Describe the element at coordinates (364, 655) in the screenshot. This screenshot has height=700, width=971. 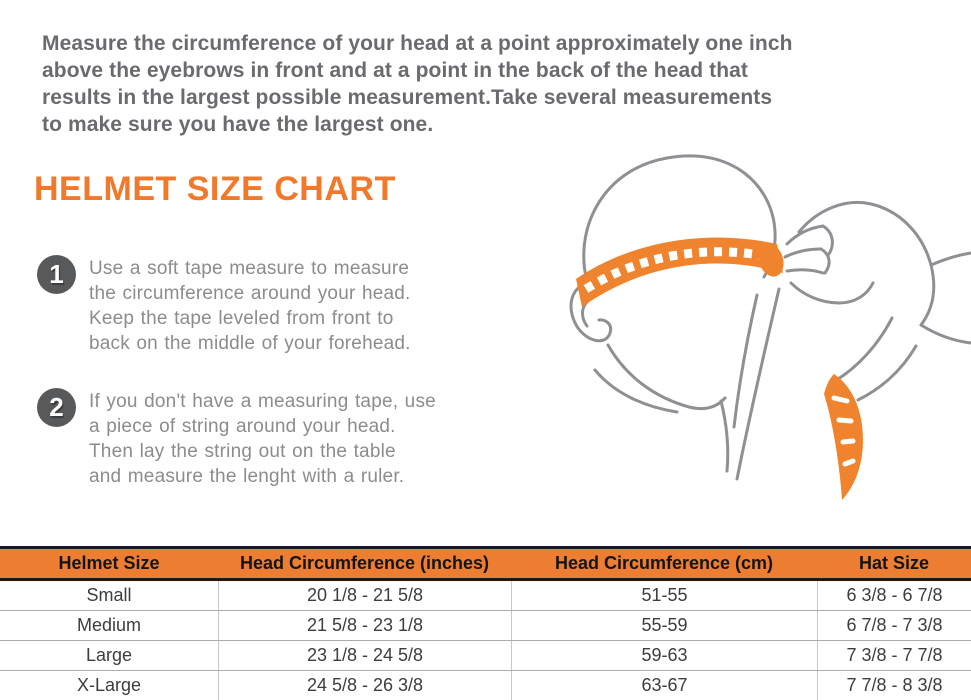
I see `table-cell: 23 1/8 - 24 5/8` at that location.